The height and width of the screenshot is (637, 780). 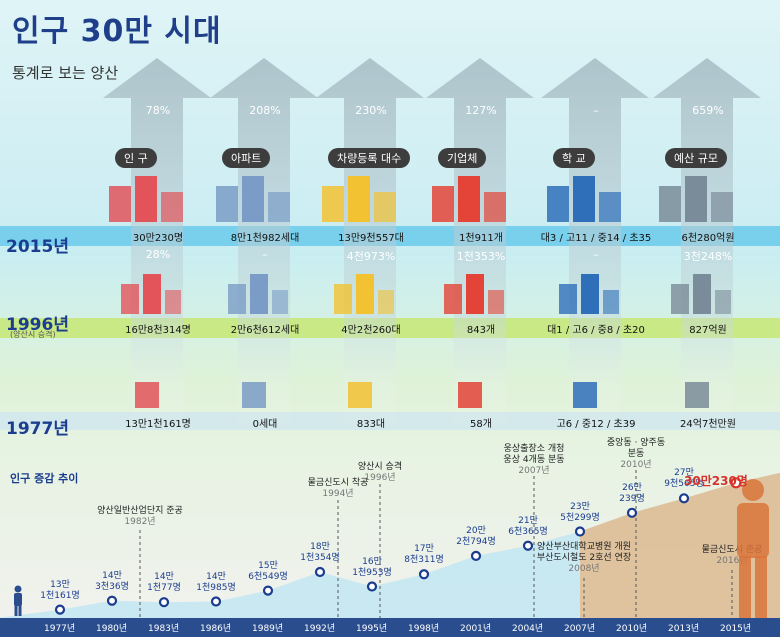 I want to click on trend-label-bottom-3: 1천985명, so click(x=216, y=587).